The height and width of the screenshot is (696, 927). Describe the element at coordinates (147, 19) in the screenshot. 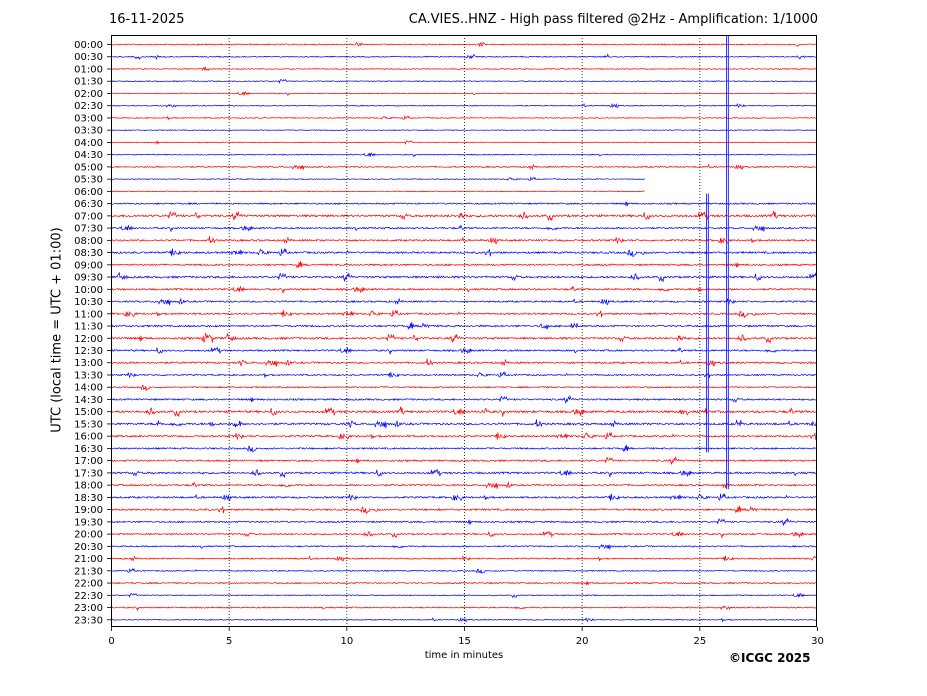

I see `date-label: 16-11-2025` at that location.